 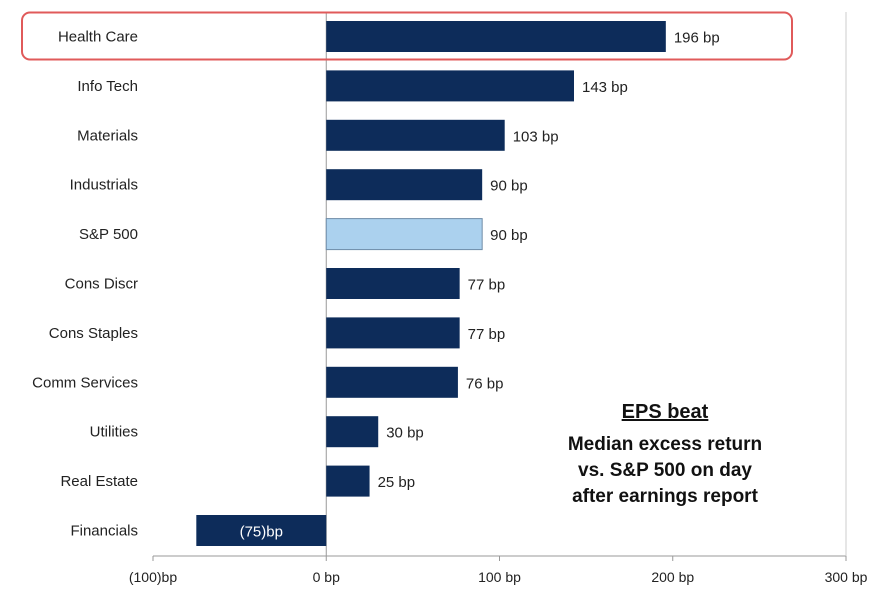 What do you see at coordinates (107, 135) in the screenshot?
I see `category-label-materials: Materials` at bounding box center [107, 135].